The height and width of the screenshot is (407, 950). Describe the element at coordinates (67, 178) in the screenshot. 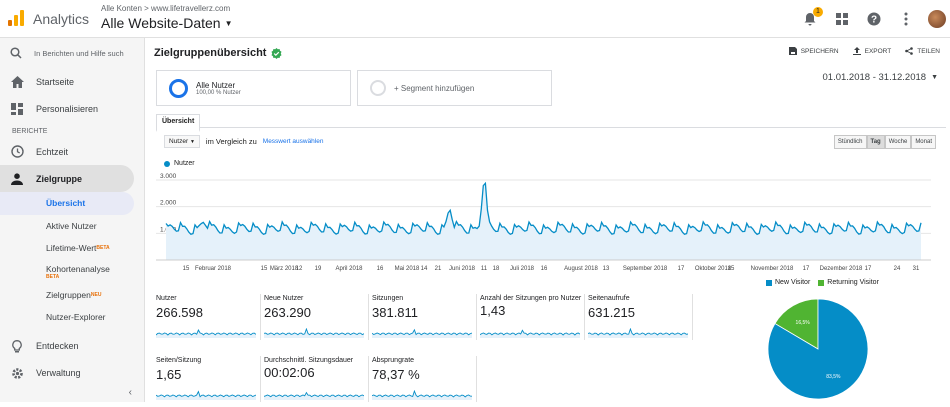

I see `sidebar-item-zielgruppe: Zielgruppe` at that location.